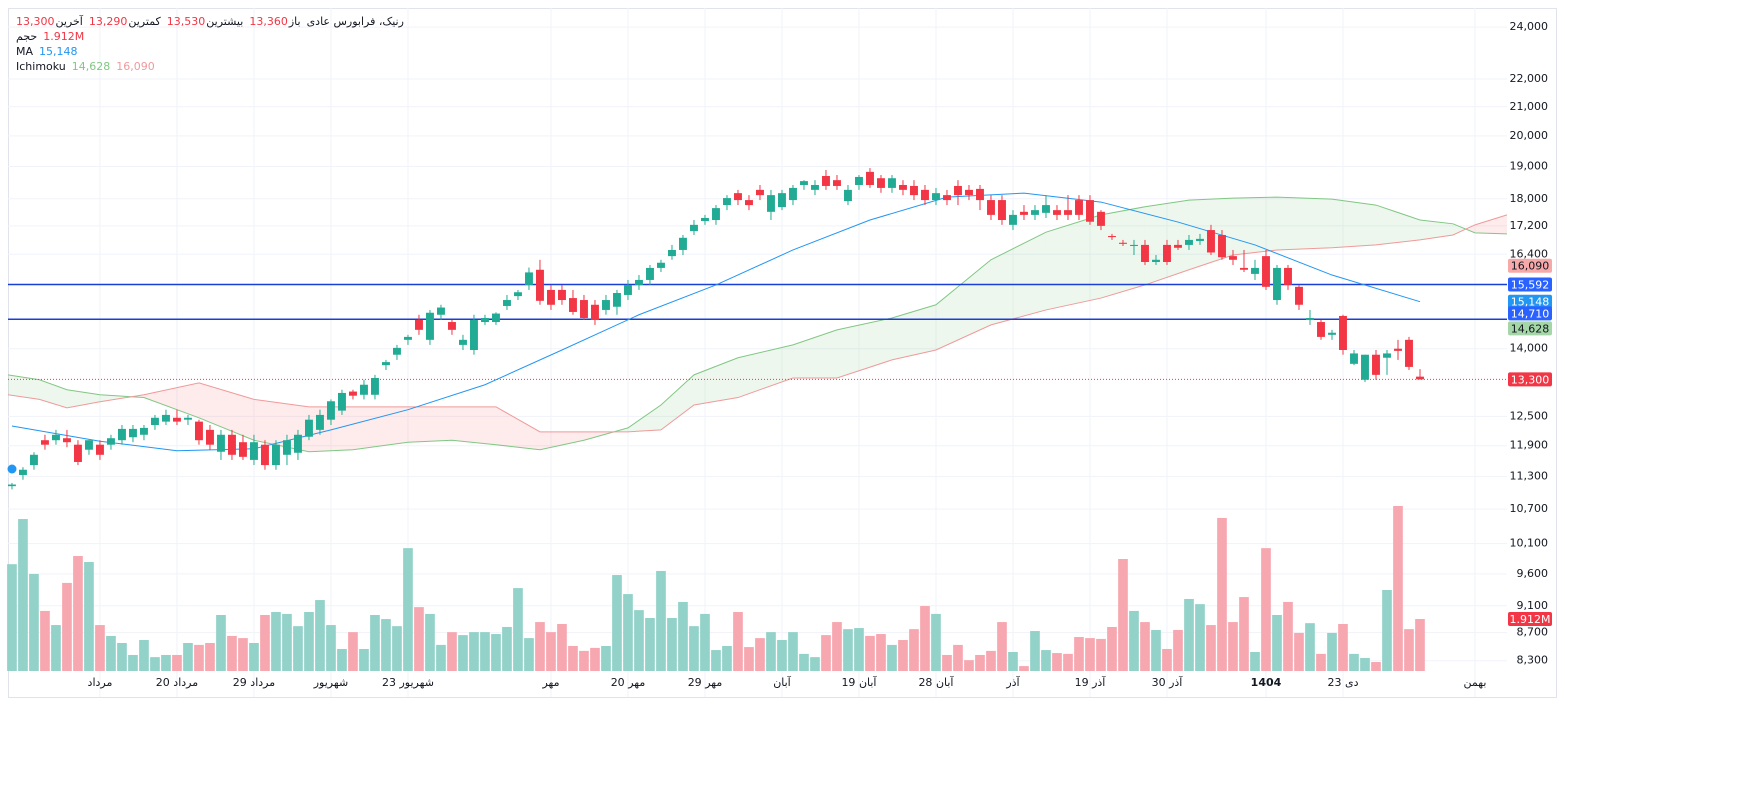 Image resolution: width=1757 pixels, height=790 pixels. I want to click on price-badge-label: 14,710, so click(1530, 313).